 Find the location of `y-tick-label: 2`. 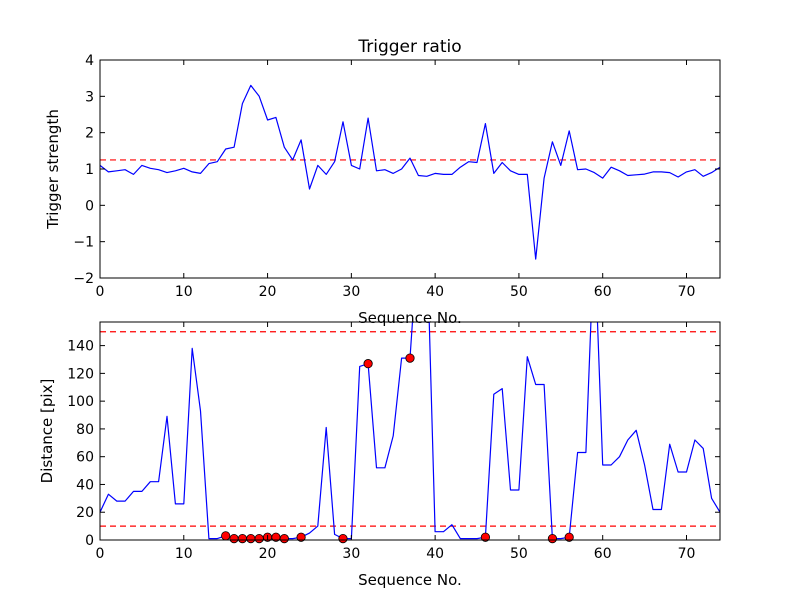

y-tick-label: 2 is located at coordinates (89, 134).